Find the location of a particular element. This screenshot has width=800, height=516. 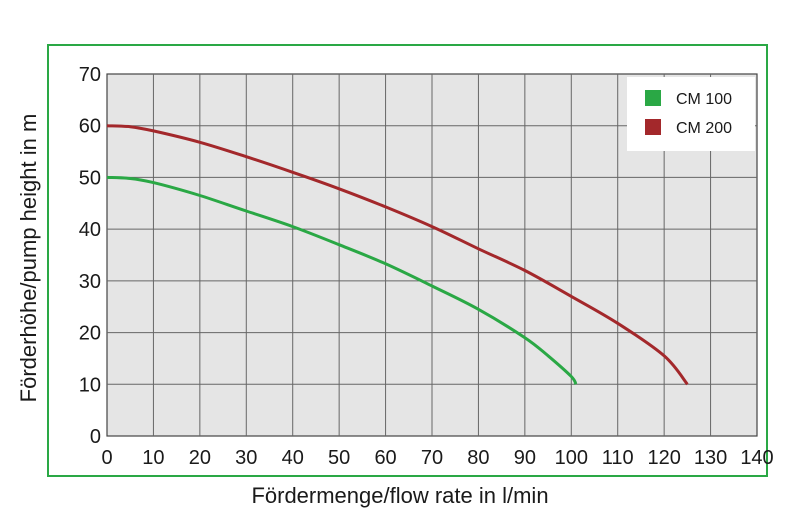

x-tick-label: 130 is located at coordinates (710, 458).